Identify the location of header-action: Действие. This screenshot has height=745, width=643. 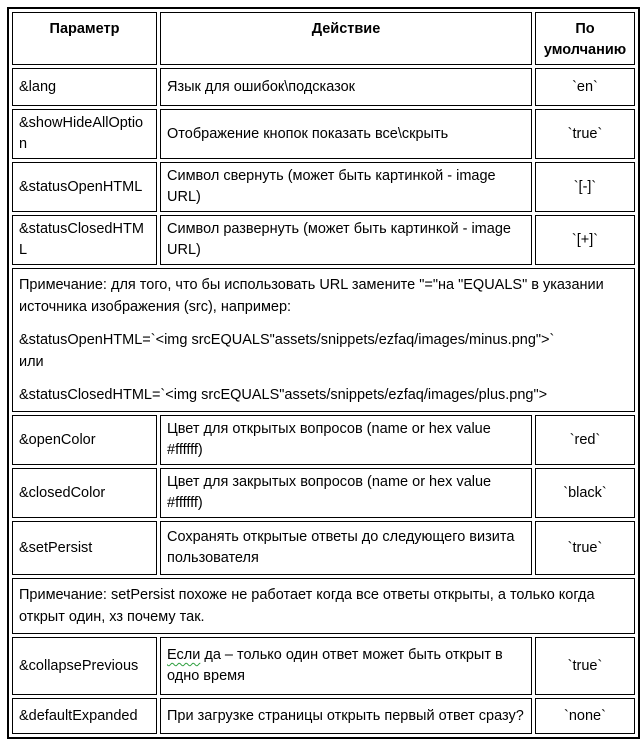
(346, 38).